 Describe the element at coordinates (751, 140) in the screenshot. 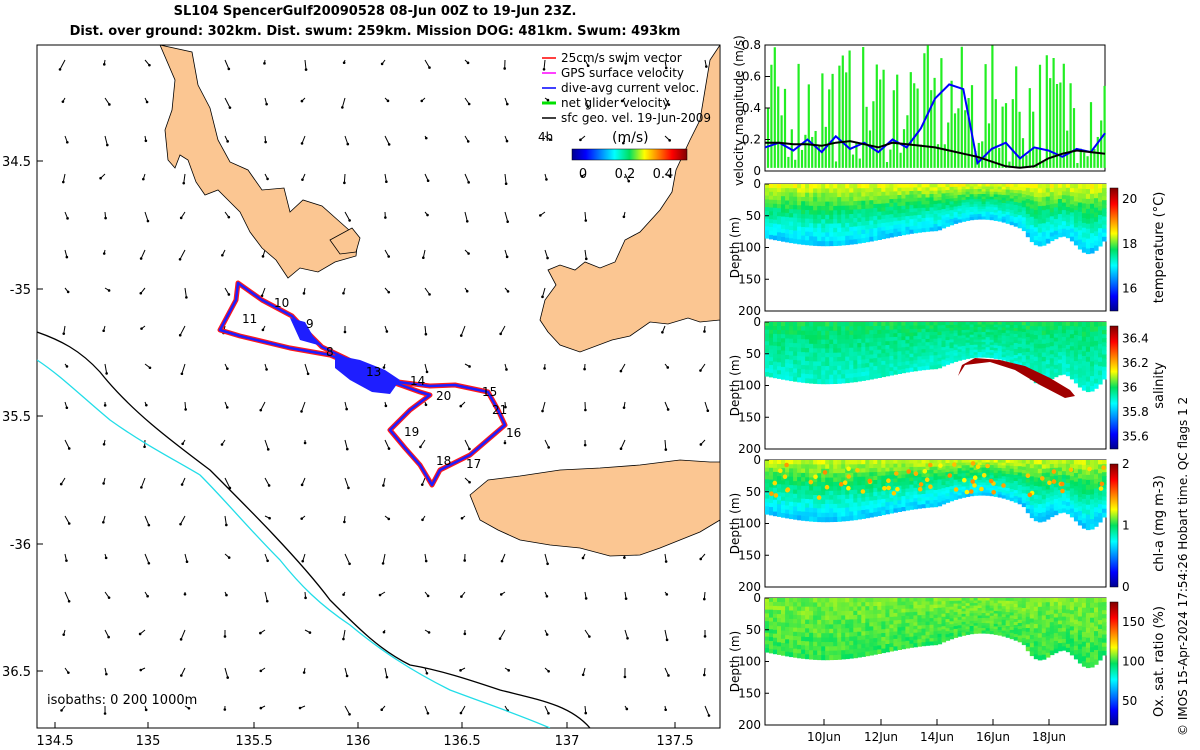

I see `velocity-tick-label: 0.2` at that location.